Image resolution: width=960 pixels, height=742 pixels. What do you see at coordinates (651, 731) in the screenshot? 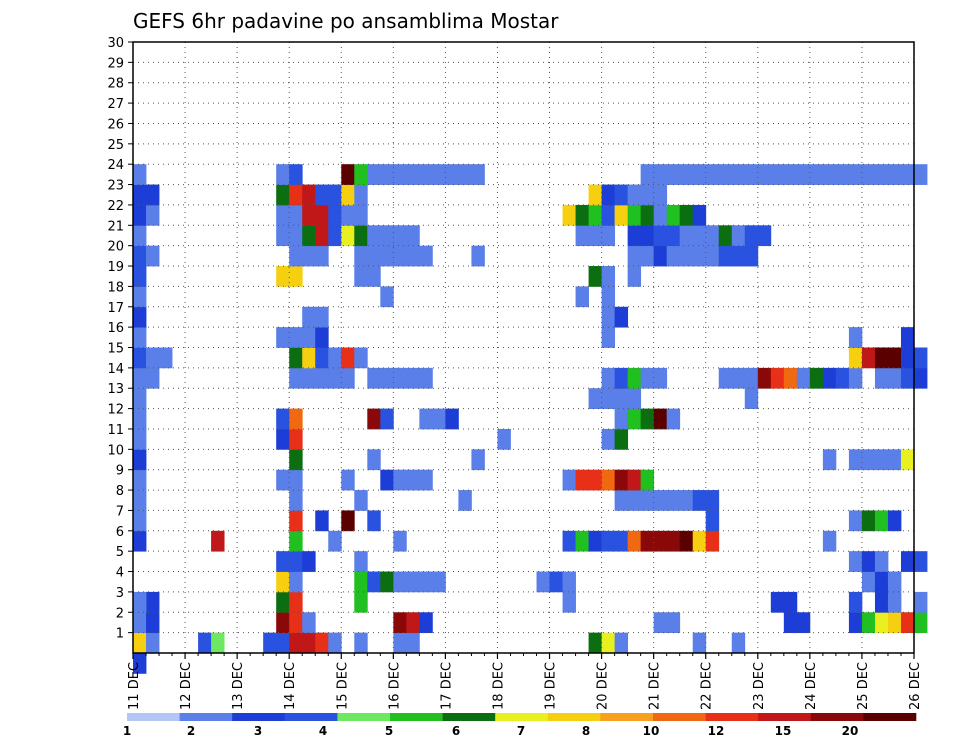
I see `colorbar-label: 10` at bounding box center [651, 731].